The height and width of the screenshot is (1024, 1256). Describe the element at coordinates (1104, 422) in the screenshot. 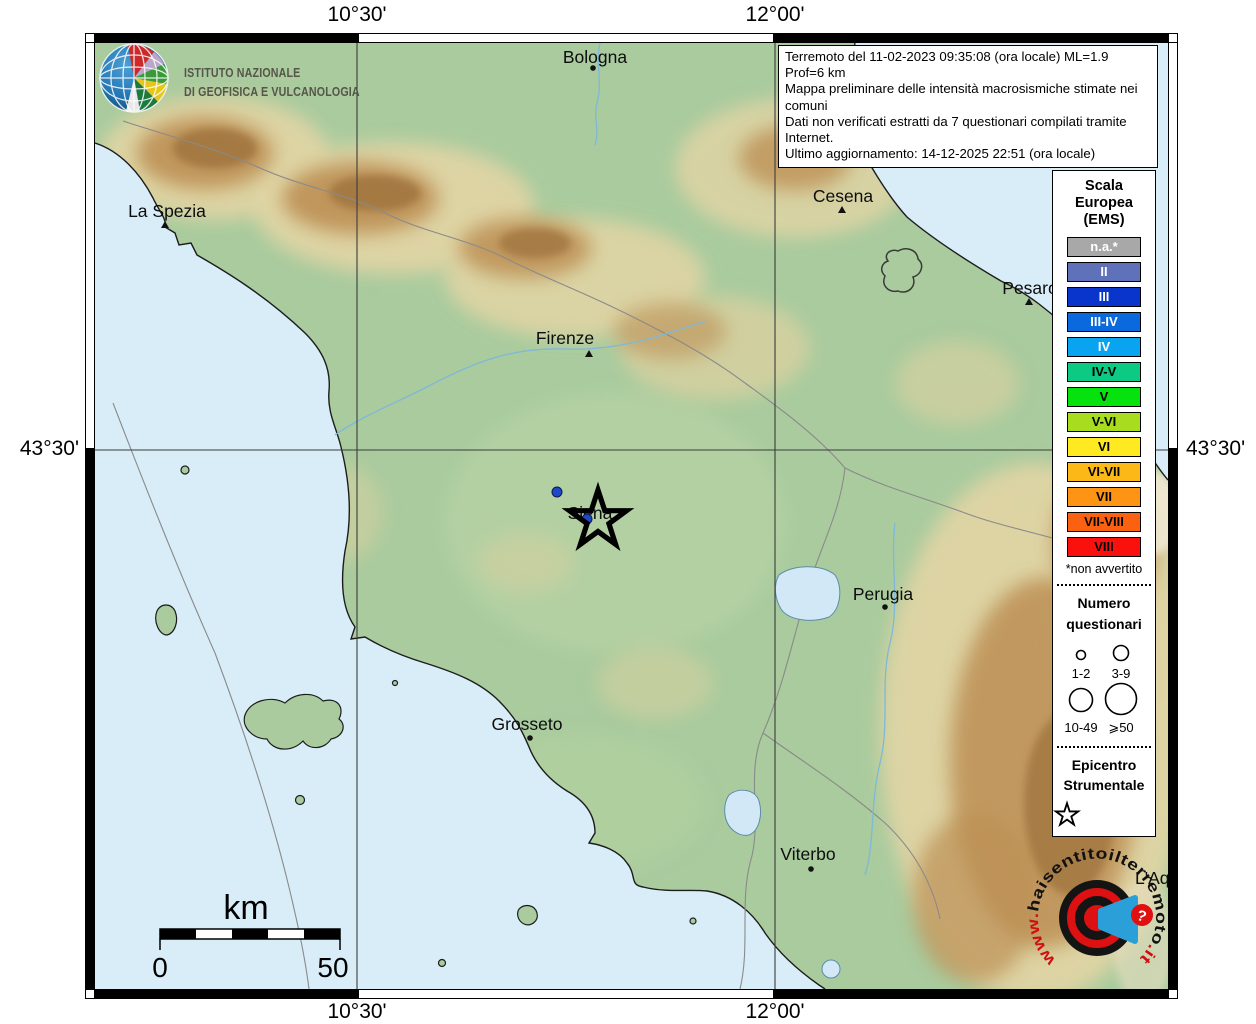

I see `legend-item-v-vi: V-VI` at that location.